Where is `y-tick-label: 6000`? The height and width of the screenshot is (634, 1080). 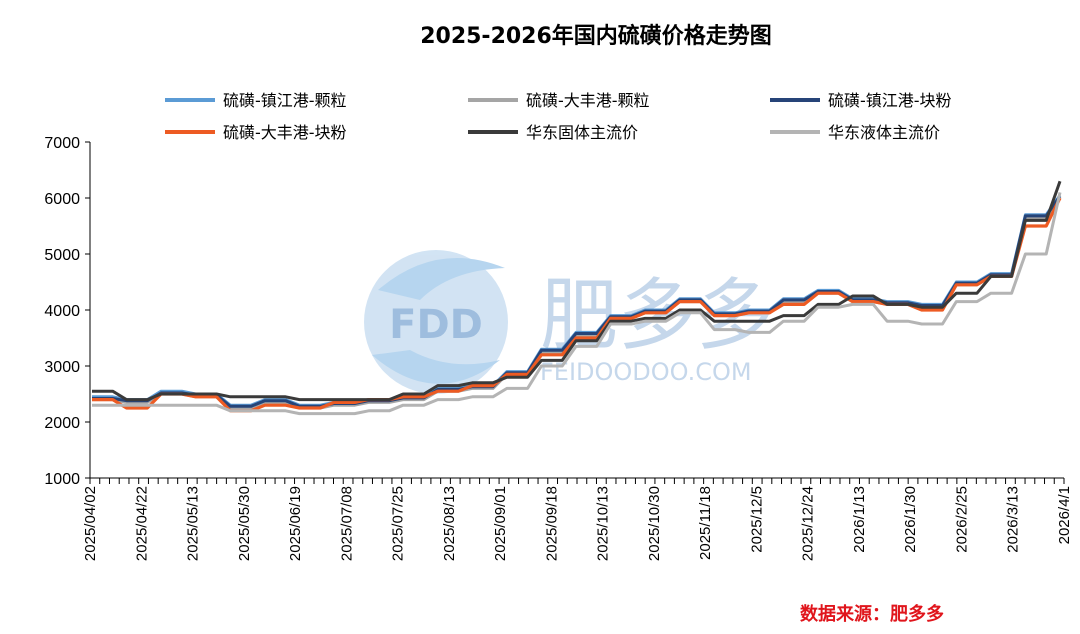 y-tick-label: 6000 is located at coordinates (62, 199).